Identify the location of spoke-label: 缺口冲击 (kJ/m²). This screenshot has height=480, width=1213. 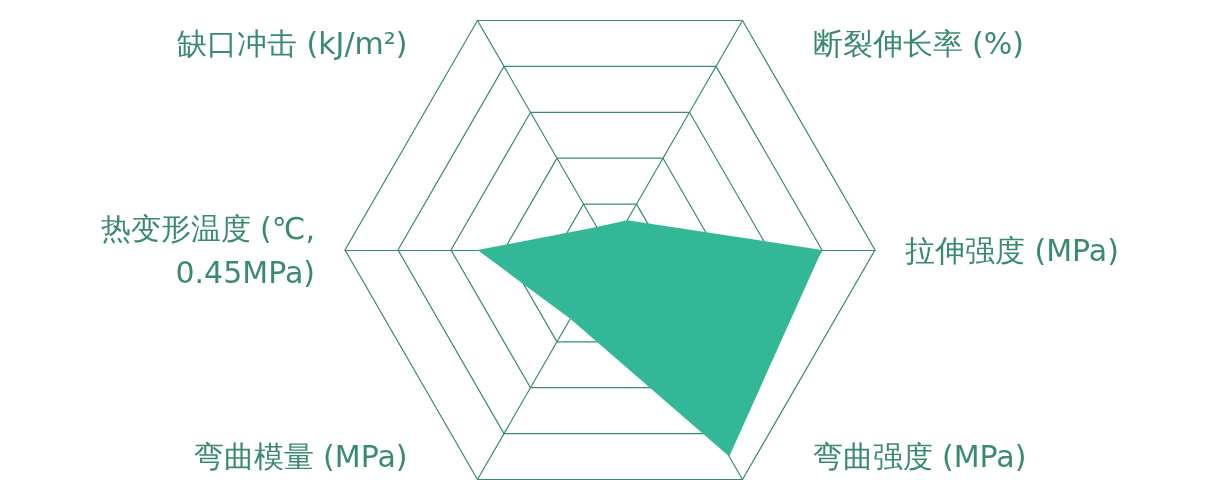
(292, 43).